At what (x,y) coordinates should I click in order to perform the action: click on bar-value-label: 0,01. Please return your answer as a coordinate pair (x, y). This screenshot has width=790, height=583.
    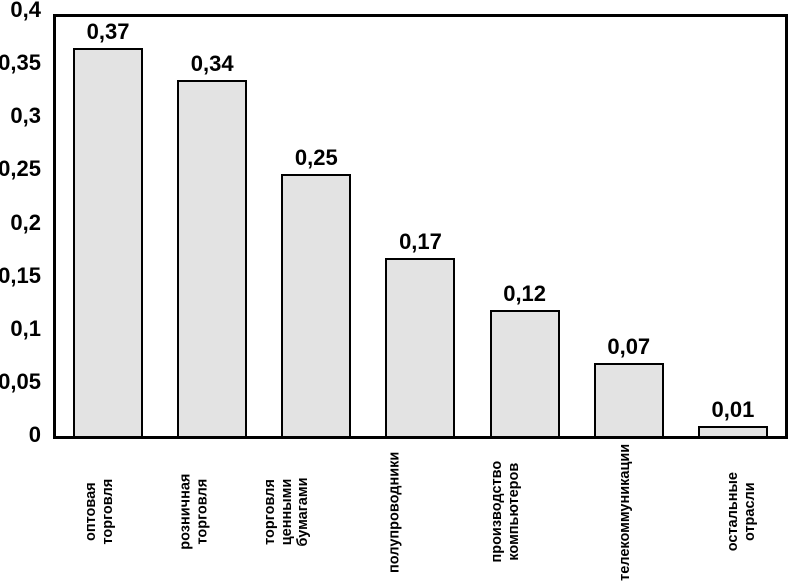
    Looking at the image, I should click on (733, 409).